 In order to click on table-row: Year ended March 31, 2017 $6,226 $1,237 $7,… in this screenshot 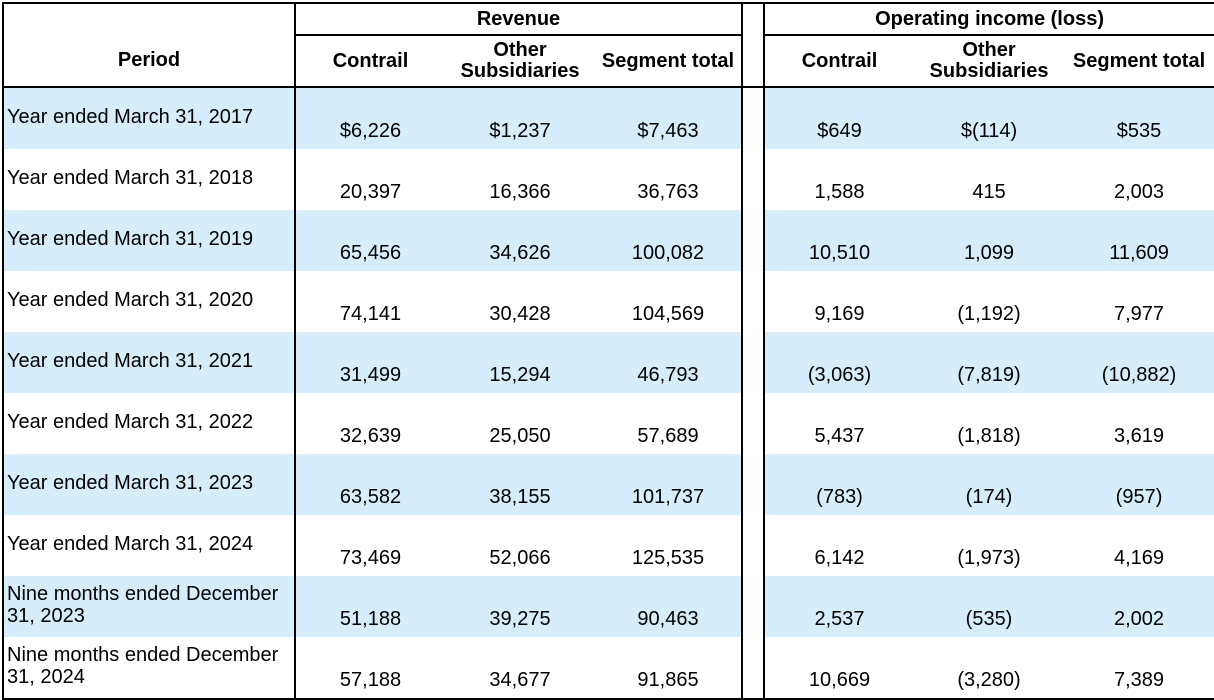, I will do `click(608, 118)`.